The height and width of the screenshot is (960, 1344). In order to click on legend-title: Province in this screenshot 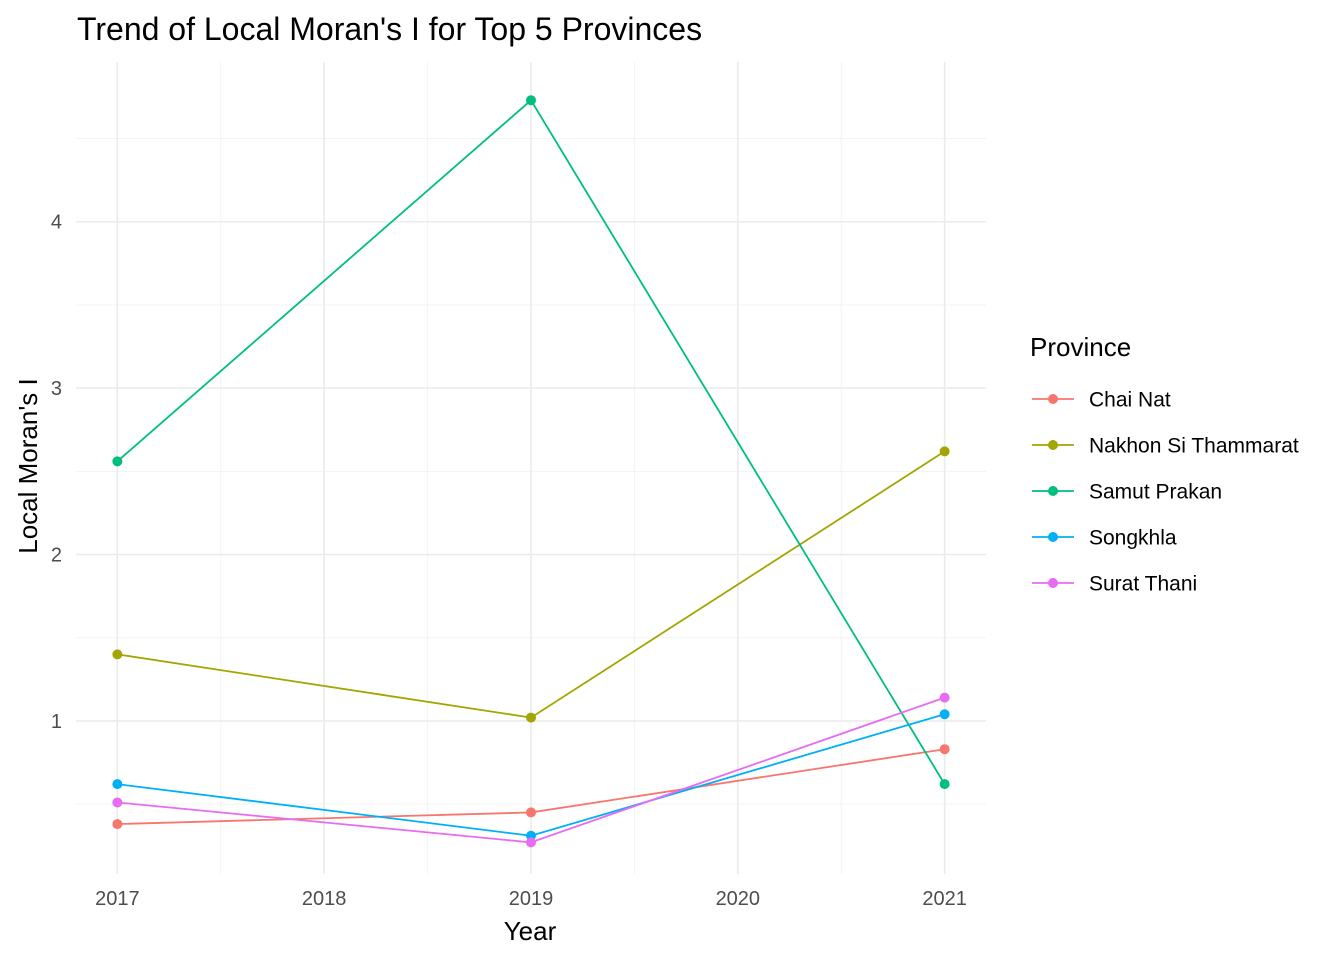, I will do `click(1080, 347)`.